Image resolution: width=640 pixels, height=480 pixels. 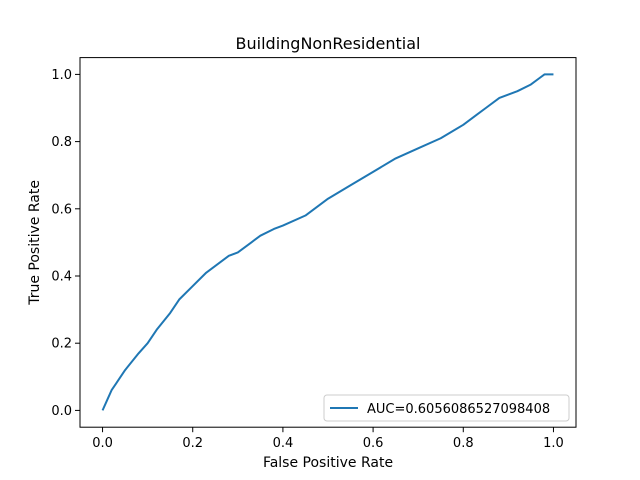 I want to click on y-tick-label: 1.0, so click(x=61, y=75).